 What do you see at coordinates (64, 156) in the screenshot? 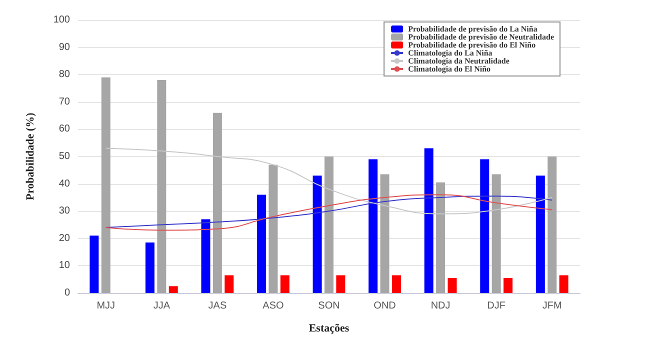
I see `y-tick-label: 50` at bounding box center [64, 156].